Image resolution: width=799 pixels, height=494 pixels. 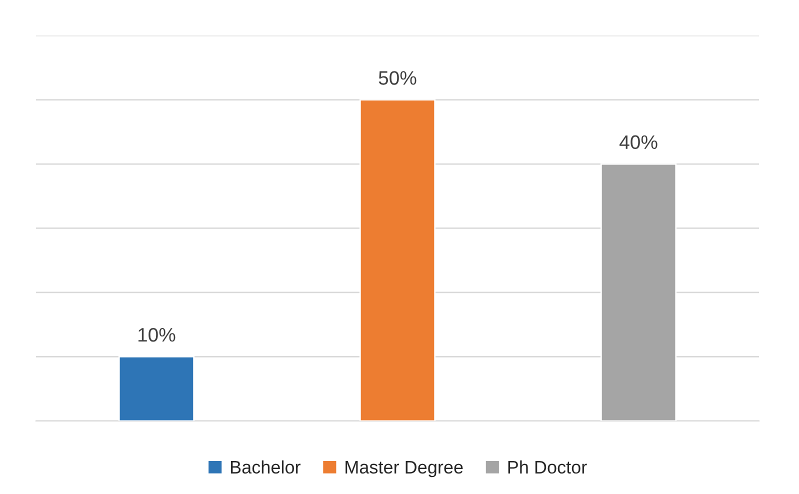 What do you see at coordinates (265, 467) in the screenshot?
I see `legend-label: Bachelor` at bounding box center [265, 467].